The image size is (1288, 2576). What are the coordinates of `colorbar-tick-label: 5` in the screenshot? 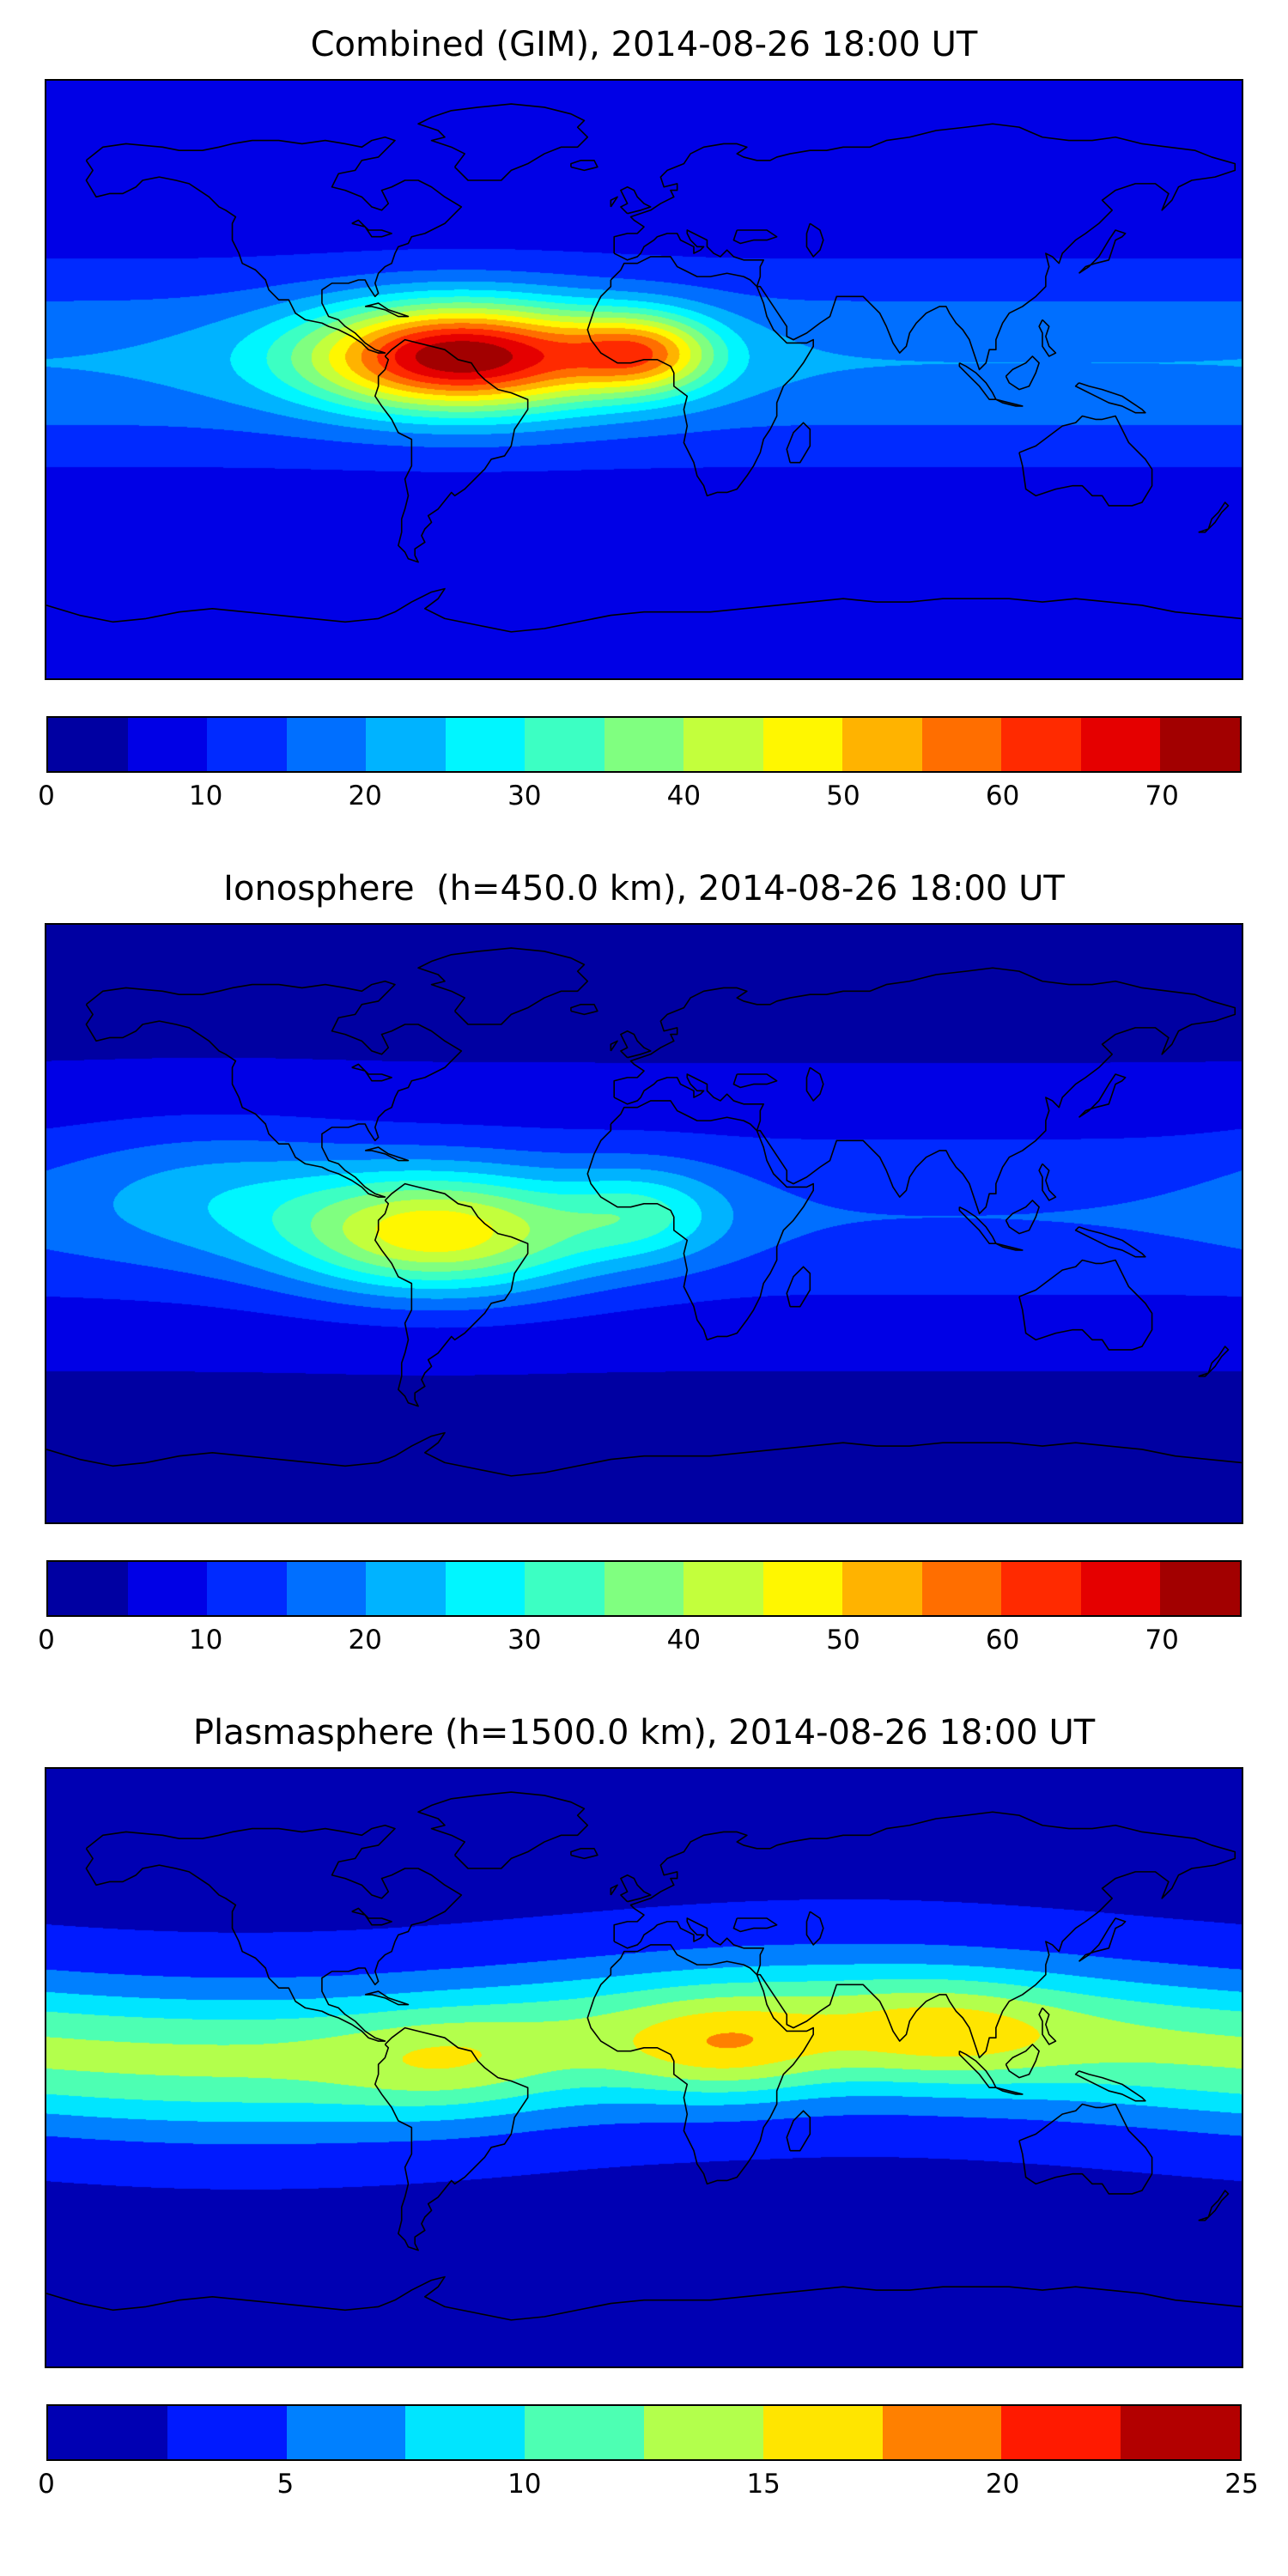 It's located at (285, 2485).